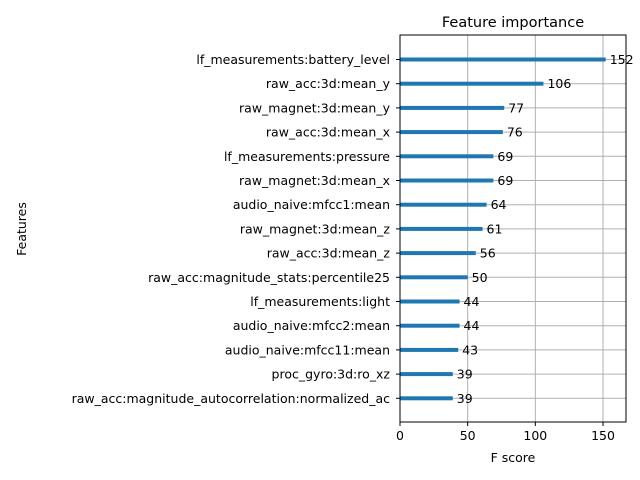  What do you see at coordinates (559, 83) in the screenshot?
I see `bar-value-label: 106` at bounding box center [559, 83].